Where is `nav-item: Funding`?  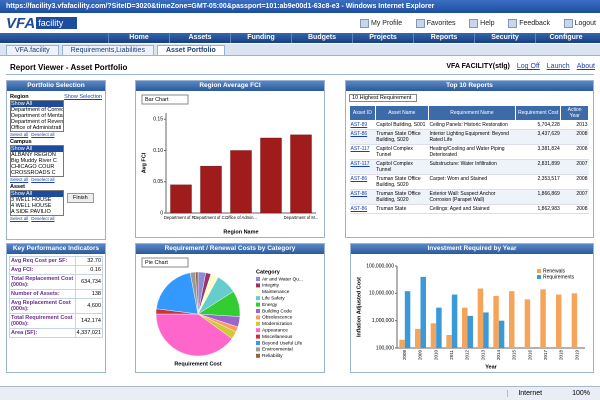
nav-item: Funding is located at coordinates (260, 38).